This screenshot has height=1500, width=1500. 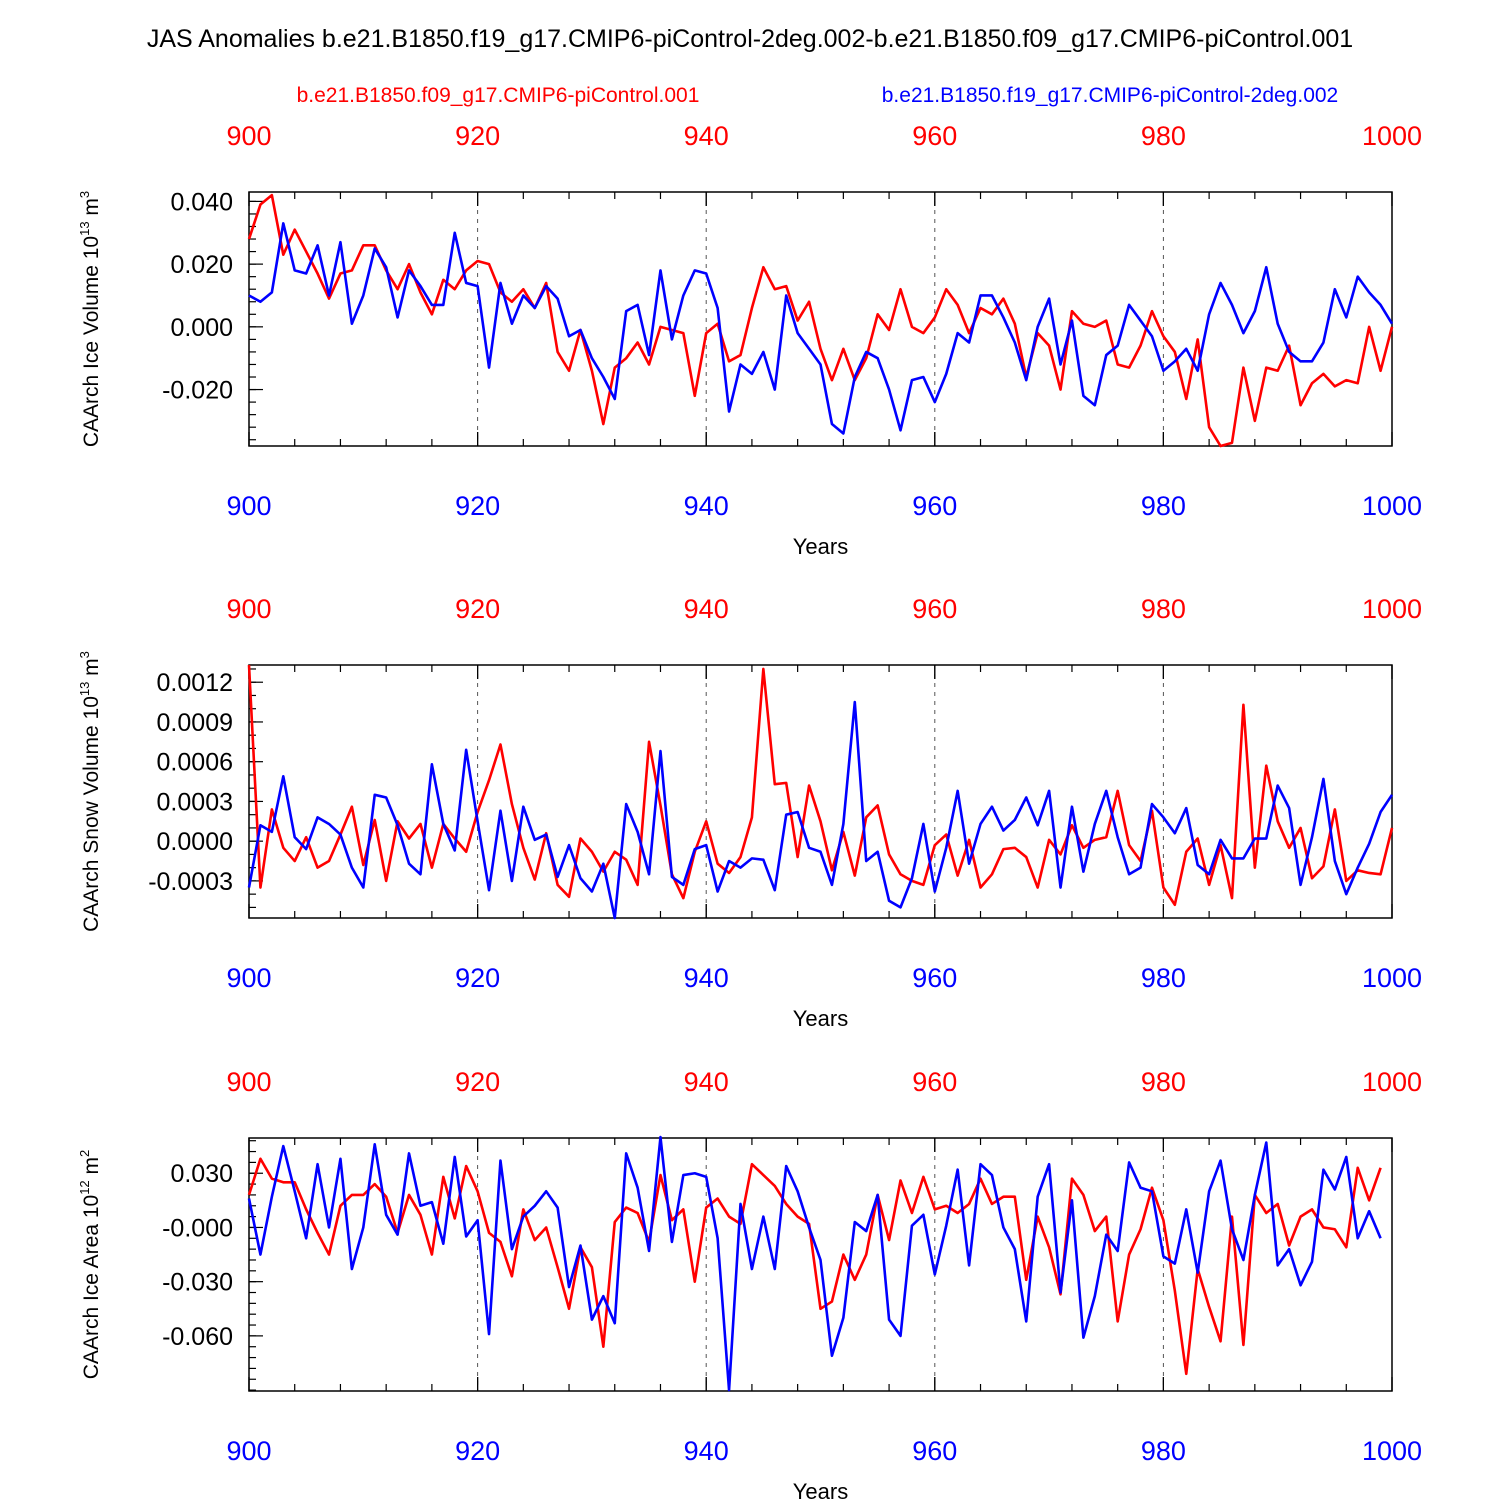 I want to click on y-axis-label-superscript: 12, so click(x=84, y=1187).